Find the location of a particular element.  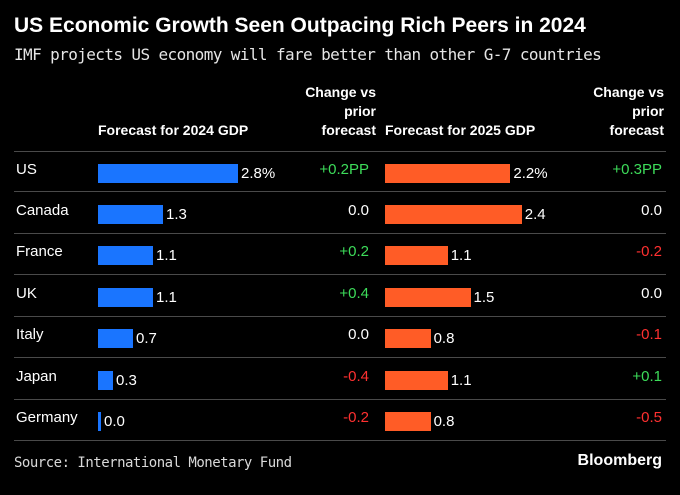

bar-2025-us is located at coordinates (448, 173).